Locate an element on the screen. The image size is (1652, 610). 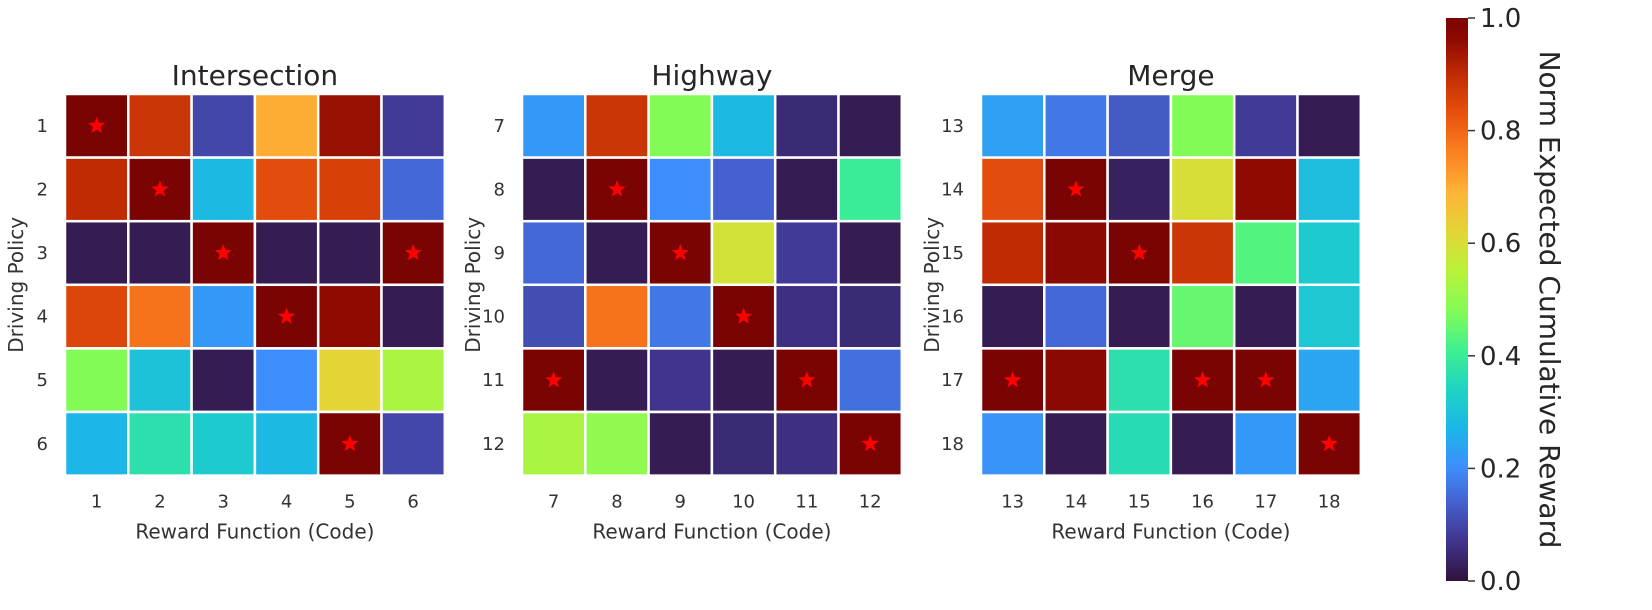
y-tick-label: 5 is located at coordinates (42, 380).